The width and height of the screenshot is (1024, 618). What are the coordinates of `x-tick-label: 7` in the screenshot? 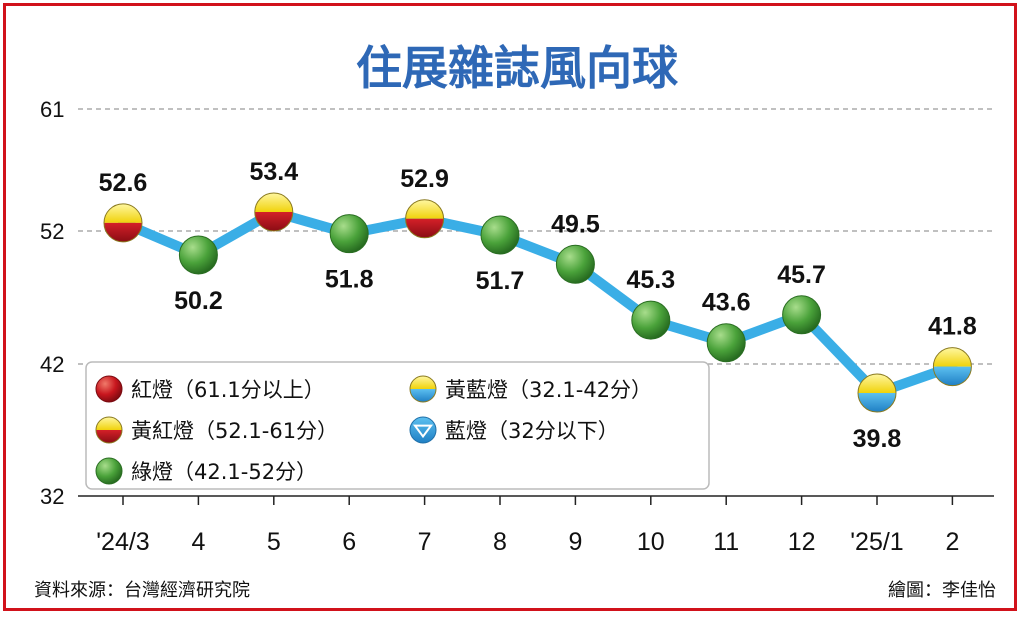 It's located at (425, 542).